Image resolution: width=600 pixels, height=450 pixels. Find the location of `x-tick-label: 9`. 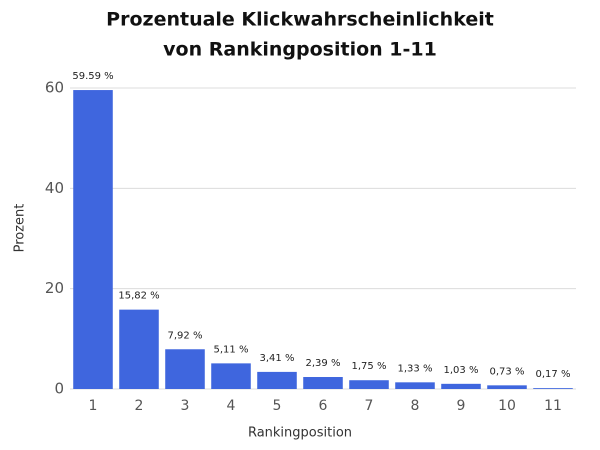

x-tick-label: 9 is located at coordinates (461, 406).